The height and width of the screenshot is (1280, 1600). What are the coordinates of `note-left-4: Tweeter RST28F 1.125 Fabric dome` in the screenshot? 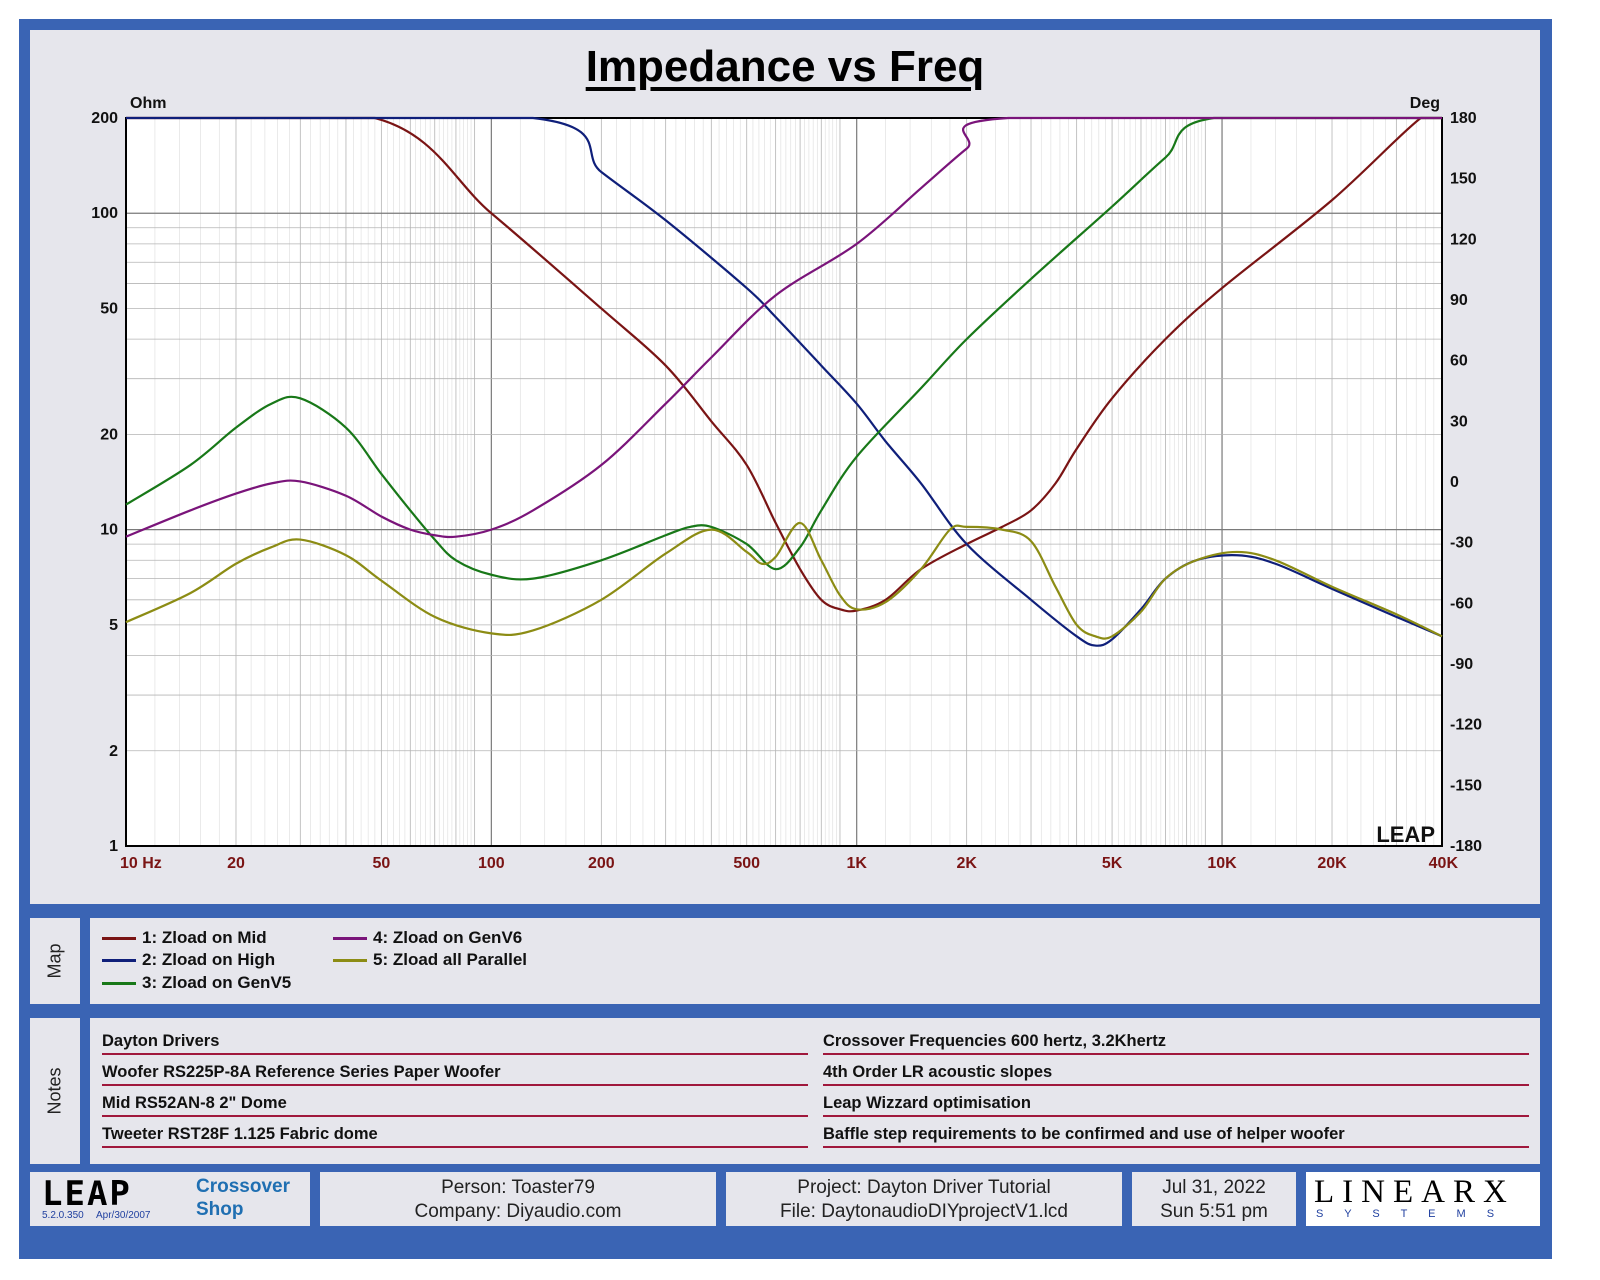 It's located at (455, 1136).